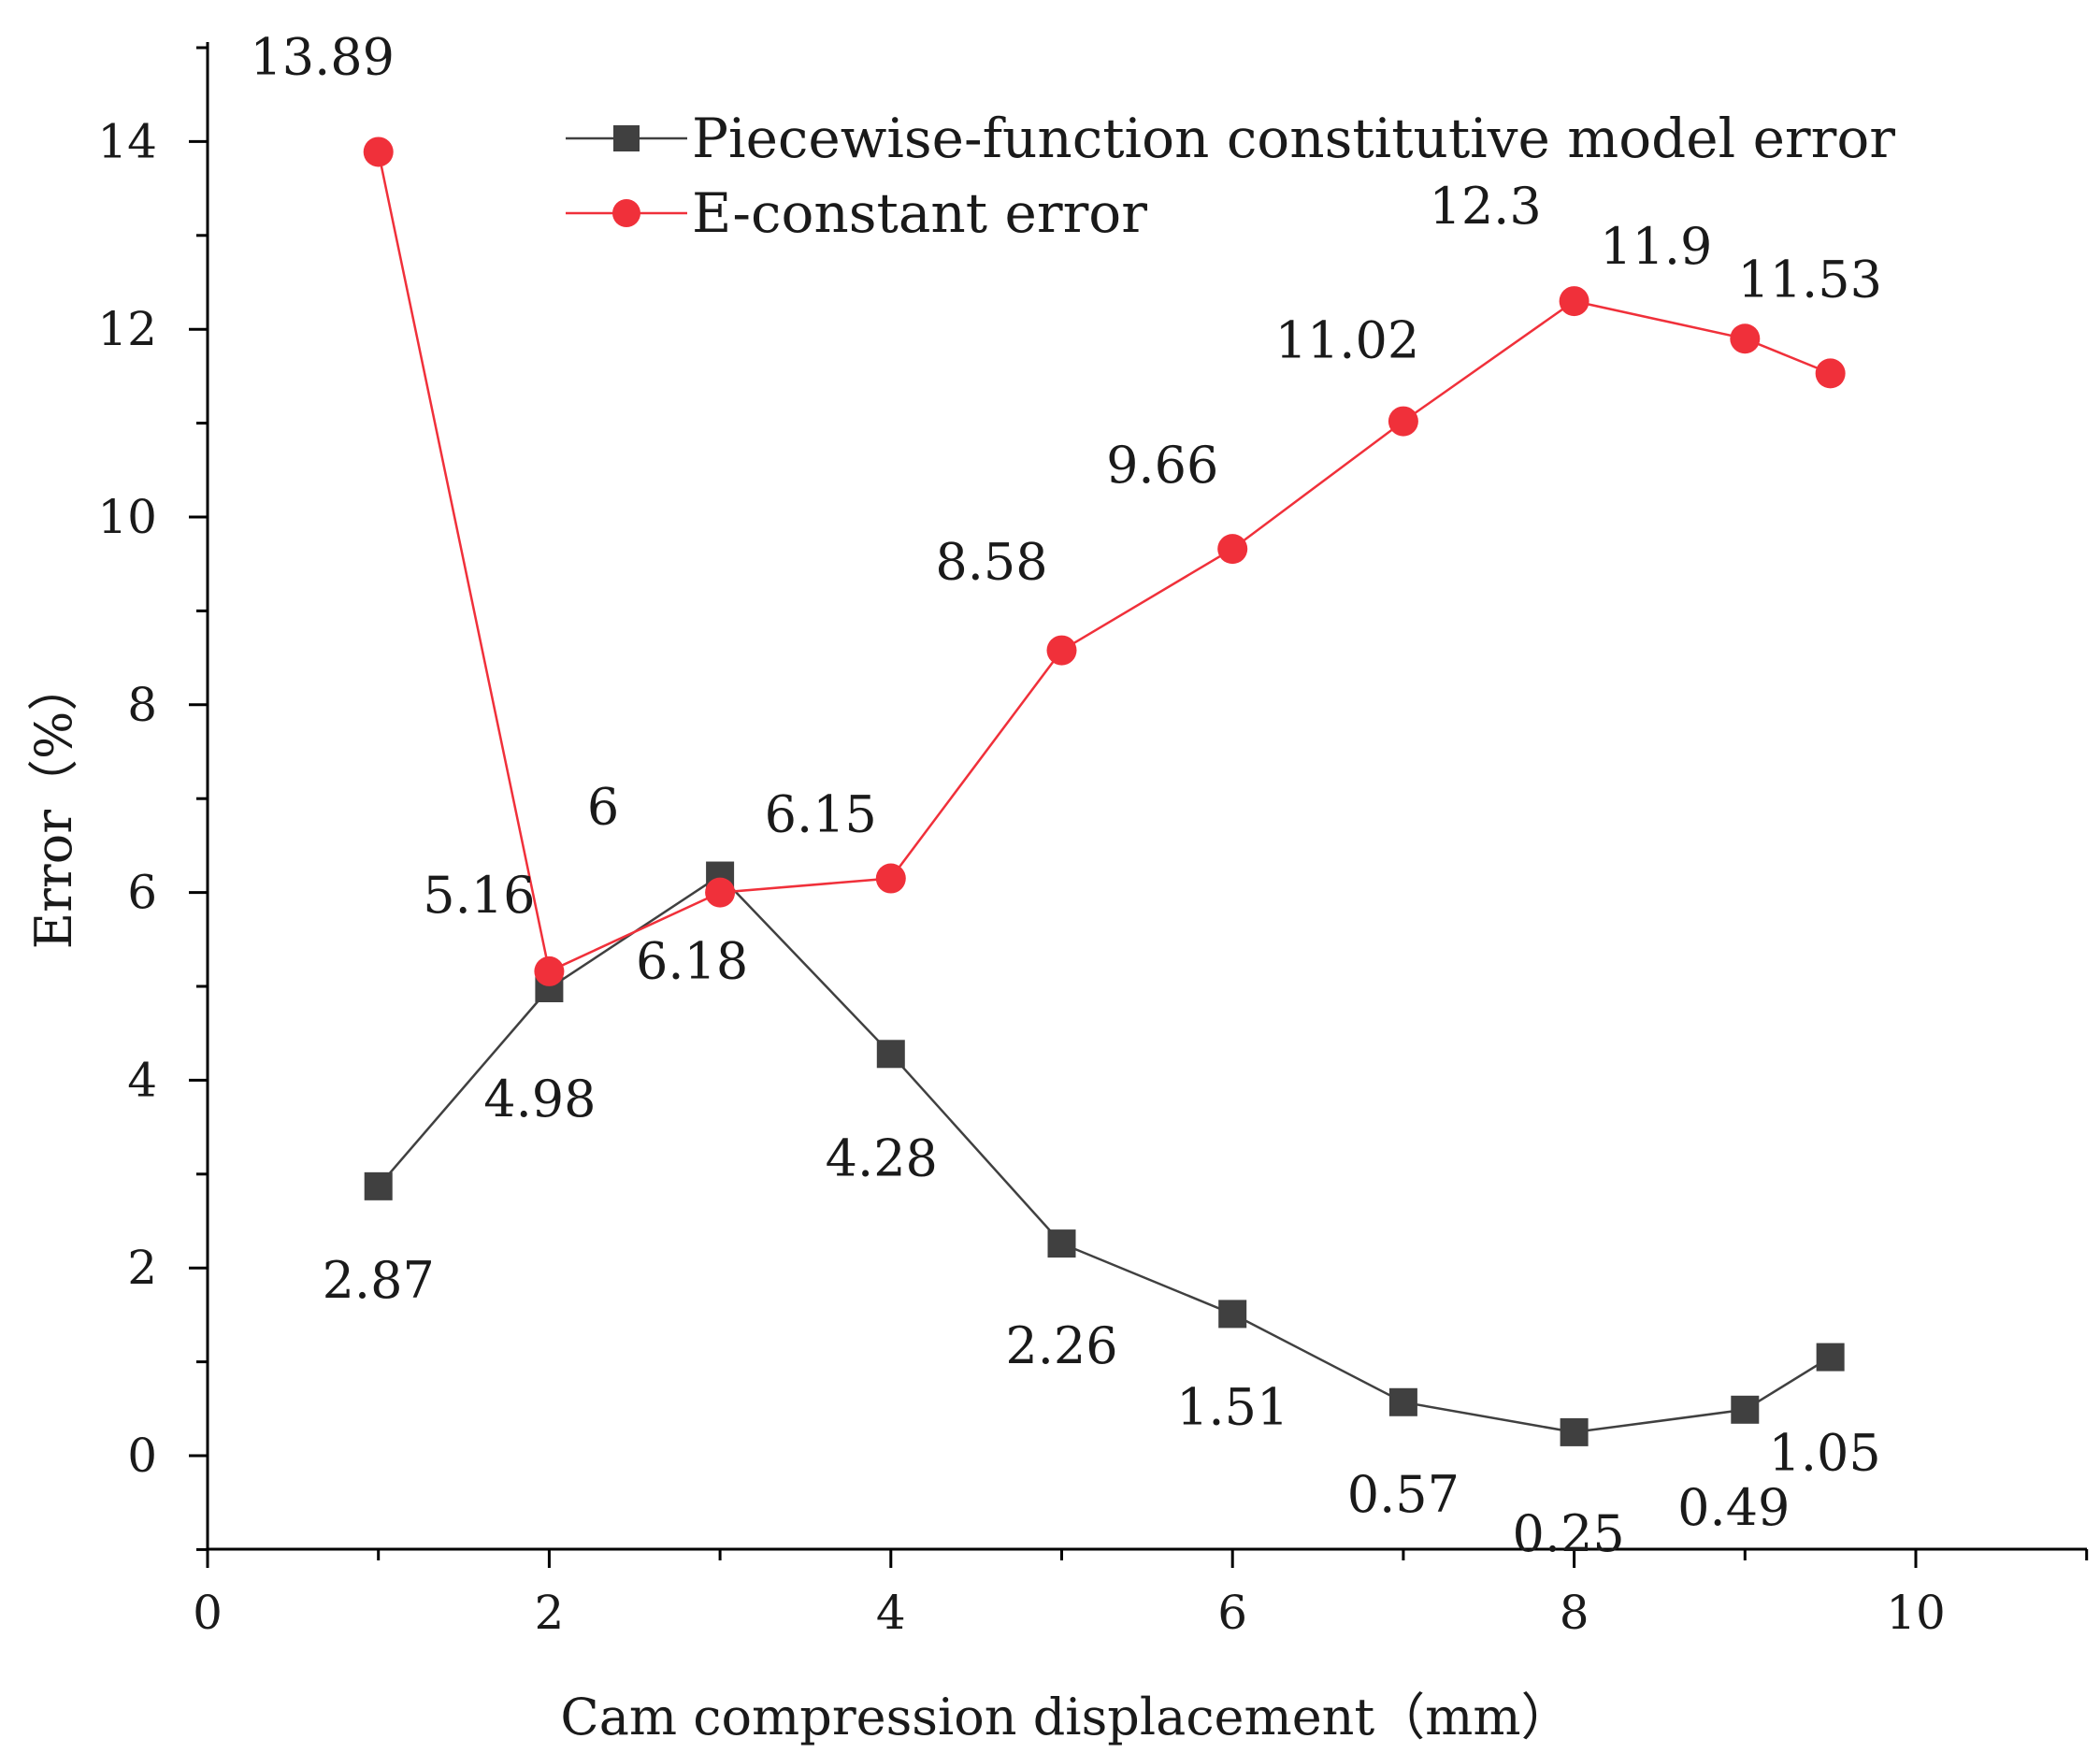  What do you see at coordinates (1232, 1406) in the screenshot?
I see `data-label-0-5: 1.51` at bounding box center [1232, 1406].